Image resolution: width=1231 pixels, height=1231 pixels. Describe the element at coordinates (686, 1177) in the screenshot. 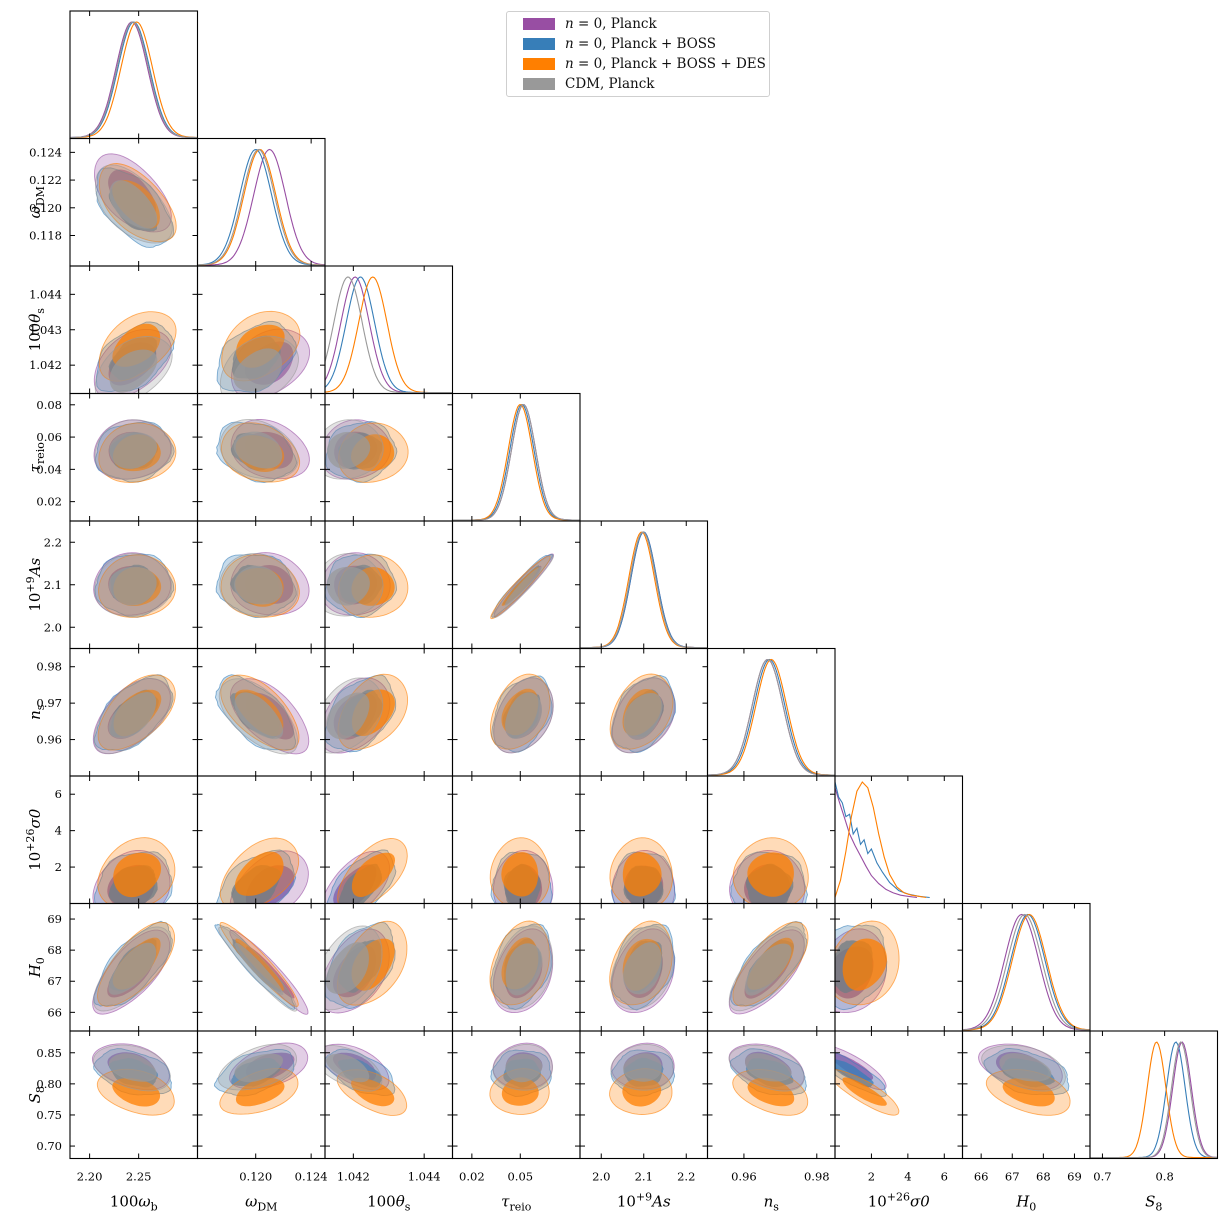

I see `x-tick-label: 2.2` at that location.